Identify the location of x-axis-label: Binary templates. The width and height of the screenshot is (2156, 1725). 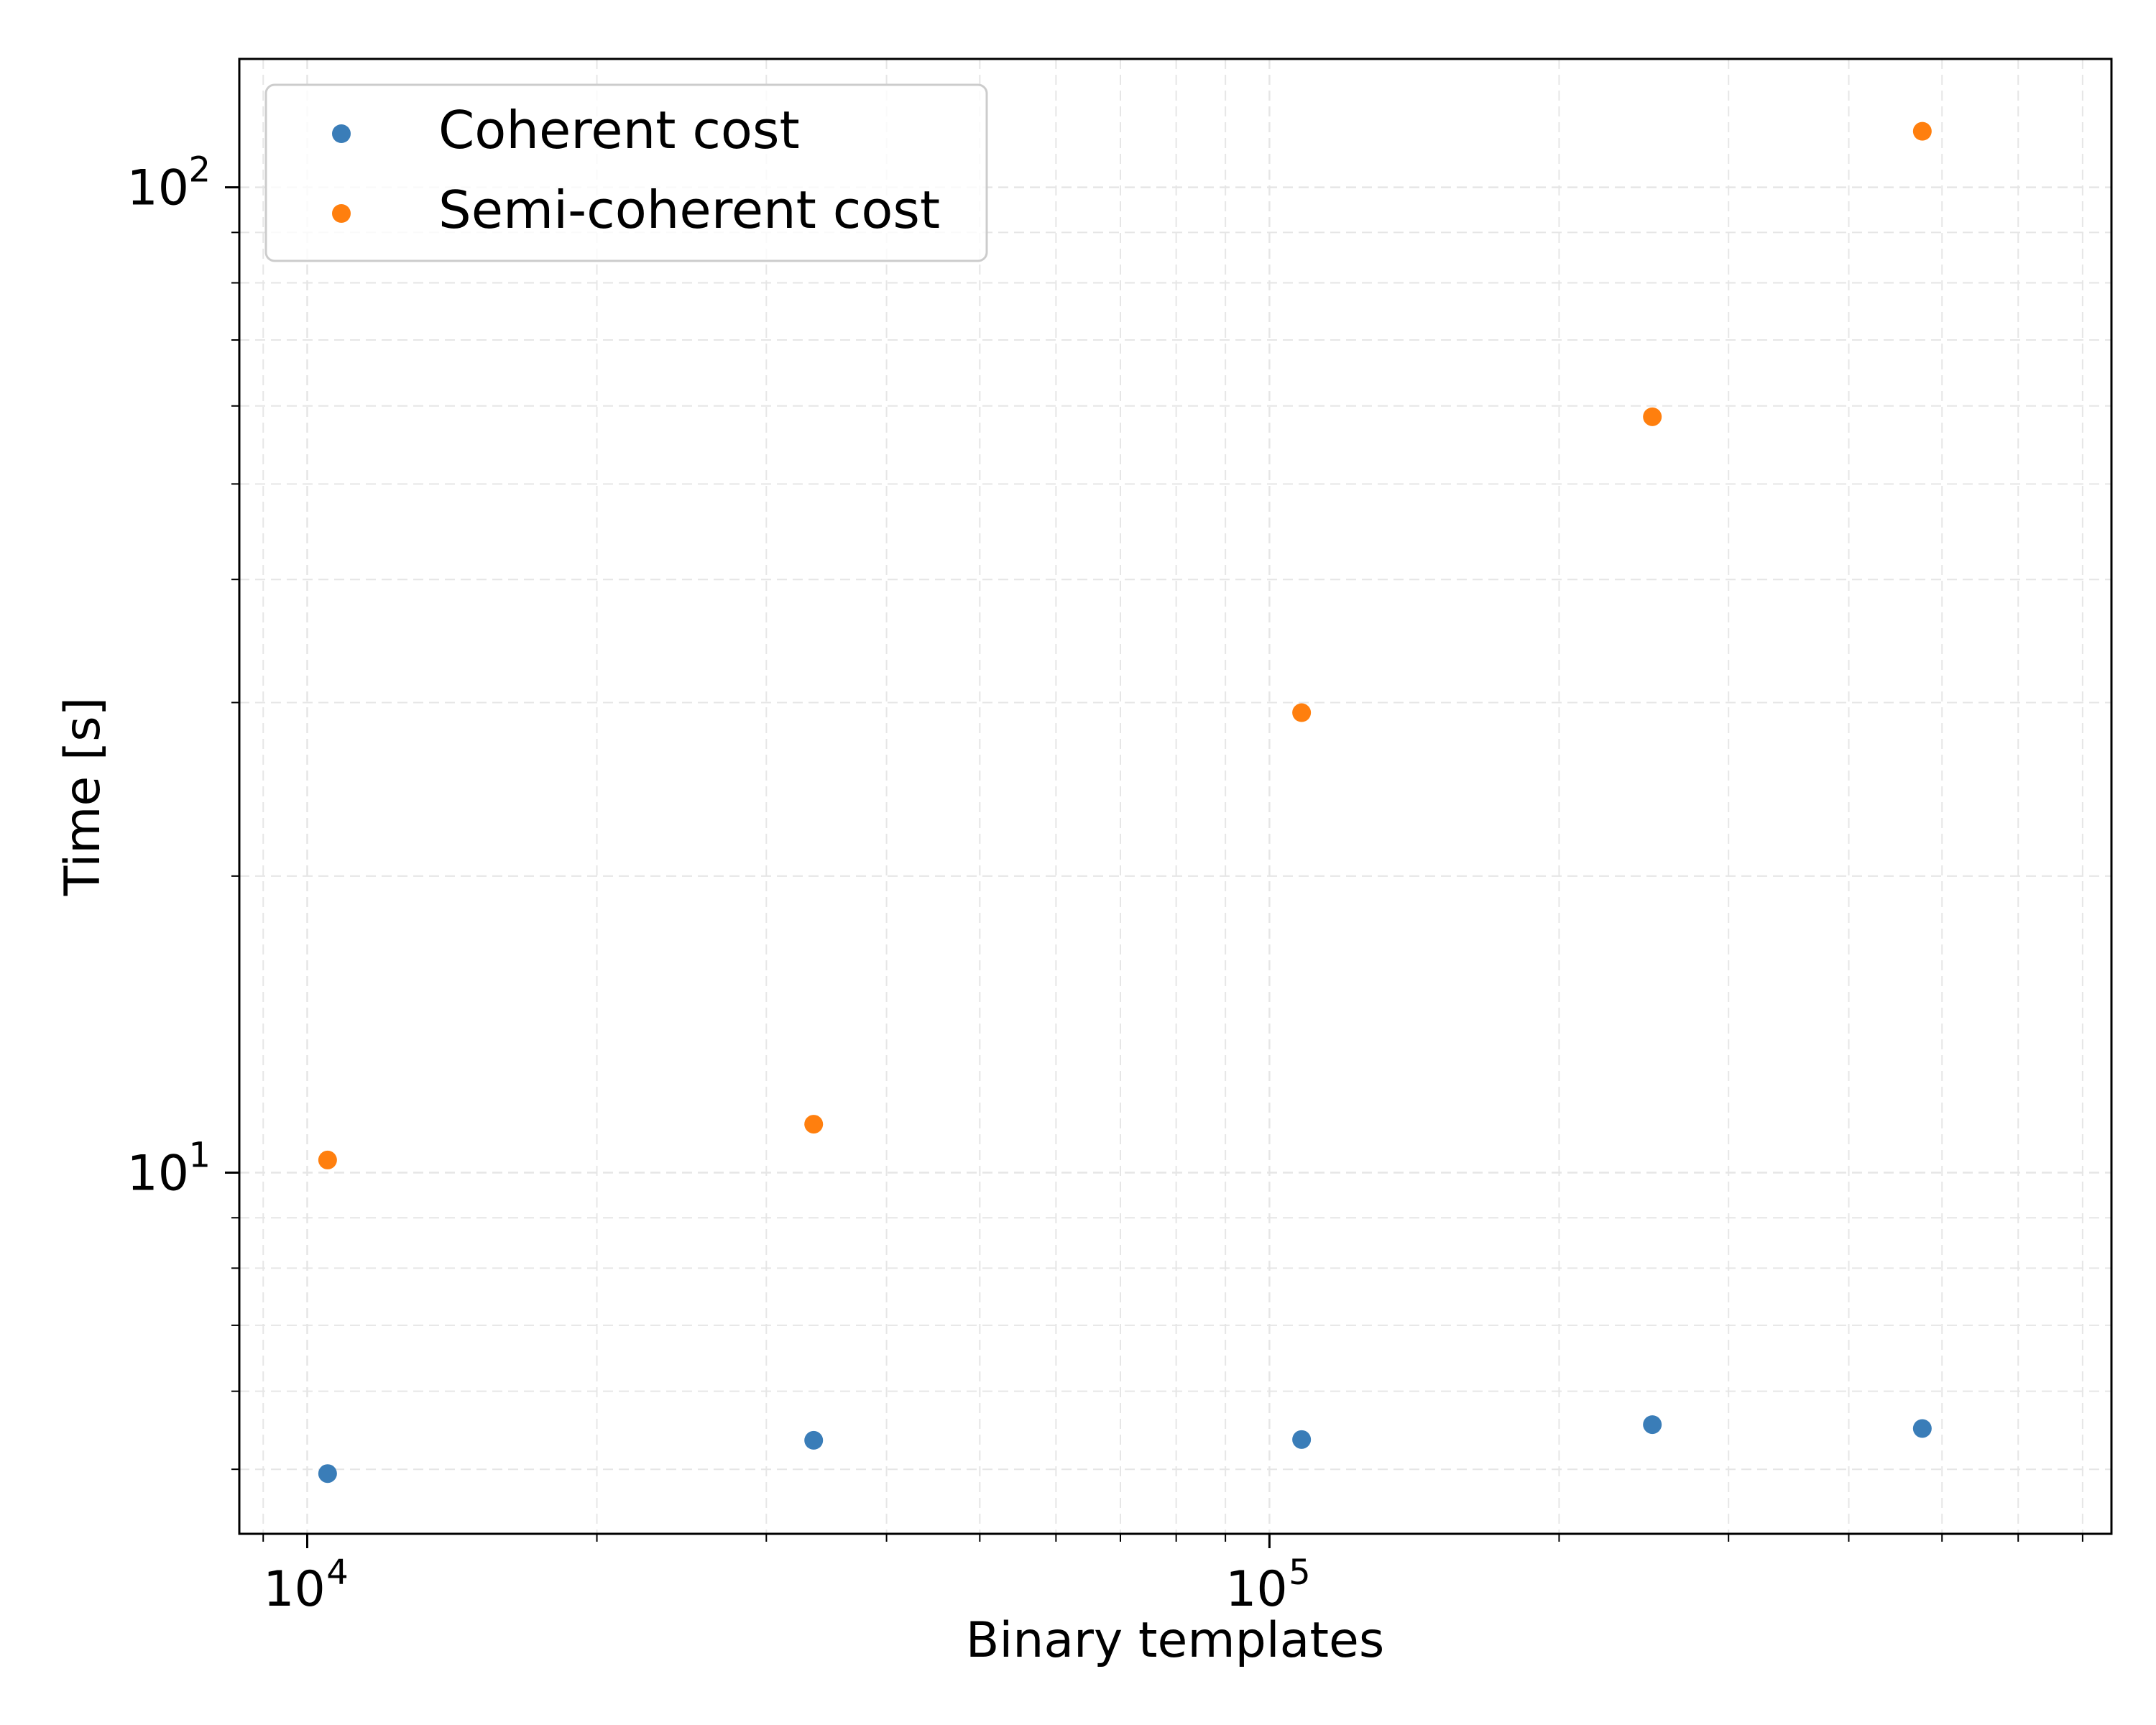
(1176, 1640).